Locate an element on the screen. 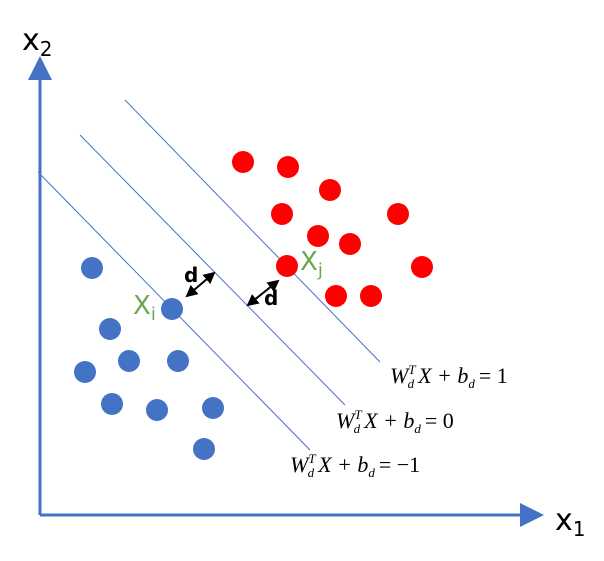 The image size is (604, 561). point-label: Xj is located at coordinates (311, 264).